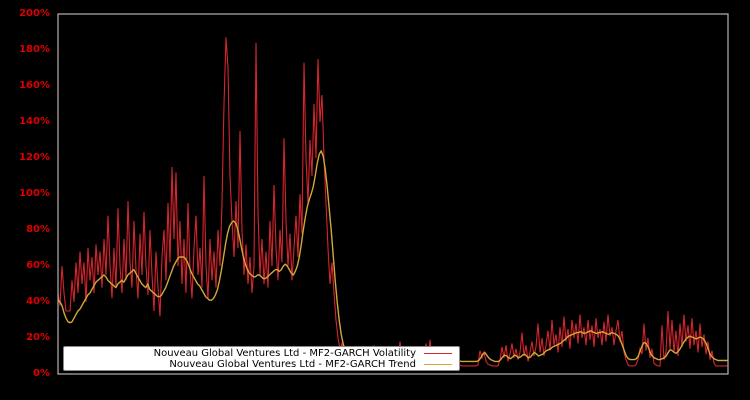 The image size is (750, 400). I want to click on y-tick-label: 40%, so click(38, 301).